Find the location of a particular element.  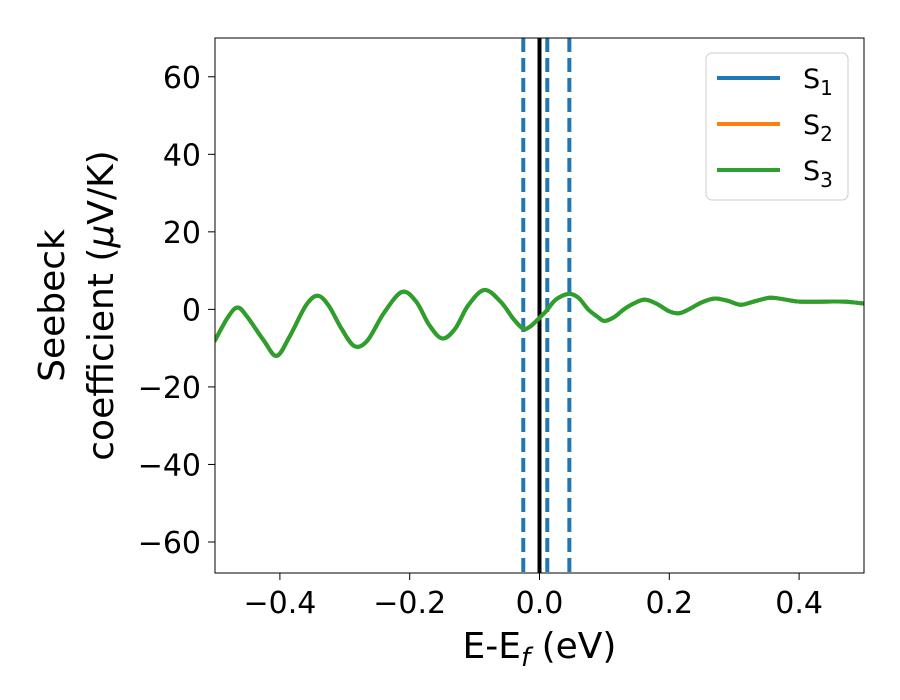

legend-label: S3 is located at coordinates (818, 174).